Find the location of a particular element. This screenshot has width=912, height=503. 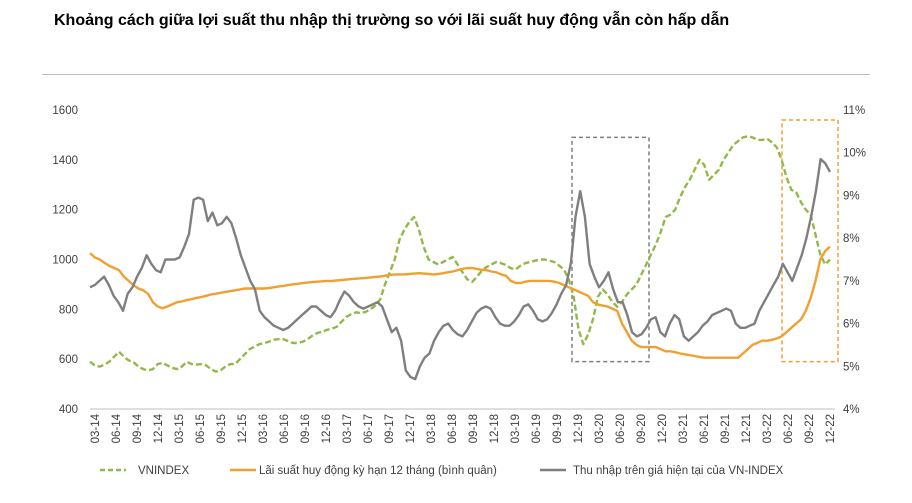

x-tick-label: 09-21 is located at coordinates (726, 428).